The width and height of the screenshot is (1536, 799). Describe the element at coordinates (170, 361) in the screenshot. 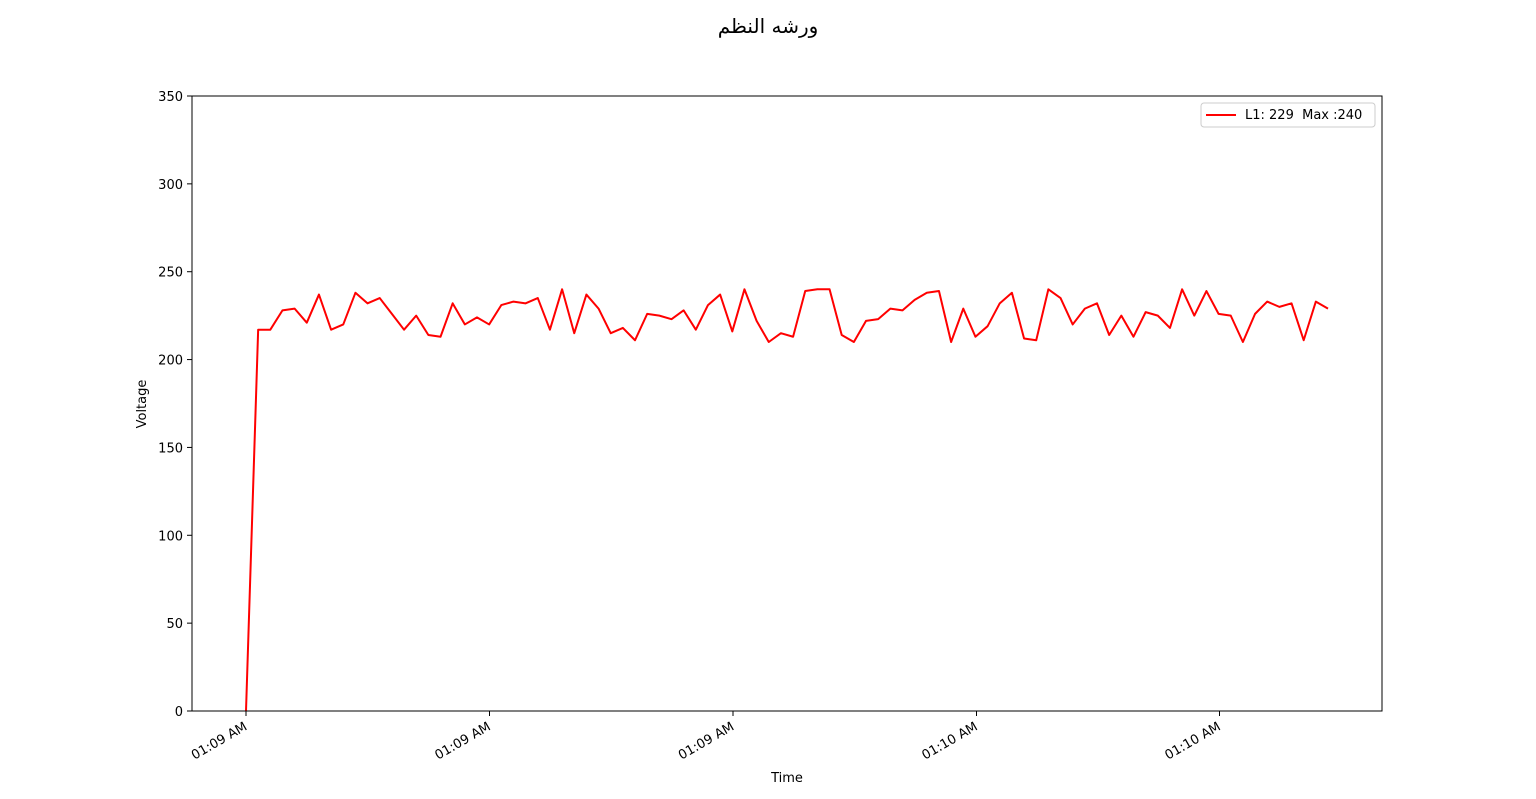

I see `y-tick-label: 200` at that location.